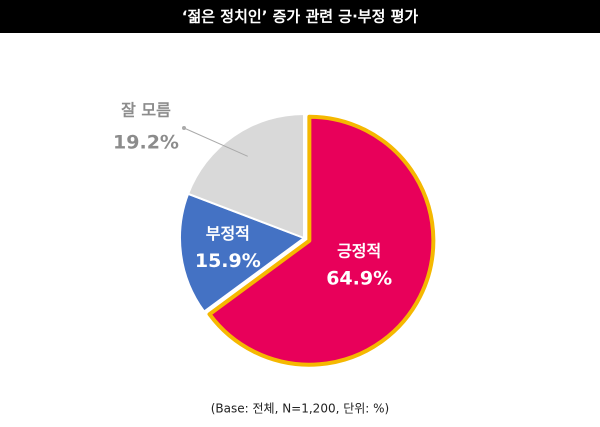 The height and width of the screenshot is (427, 600). I want to click on chart-title: ‘젊은 정치인’ 증가 관련 긍·부정 평가, so click(300, 17).